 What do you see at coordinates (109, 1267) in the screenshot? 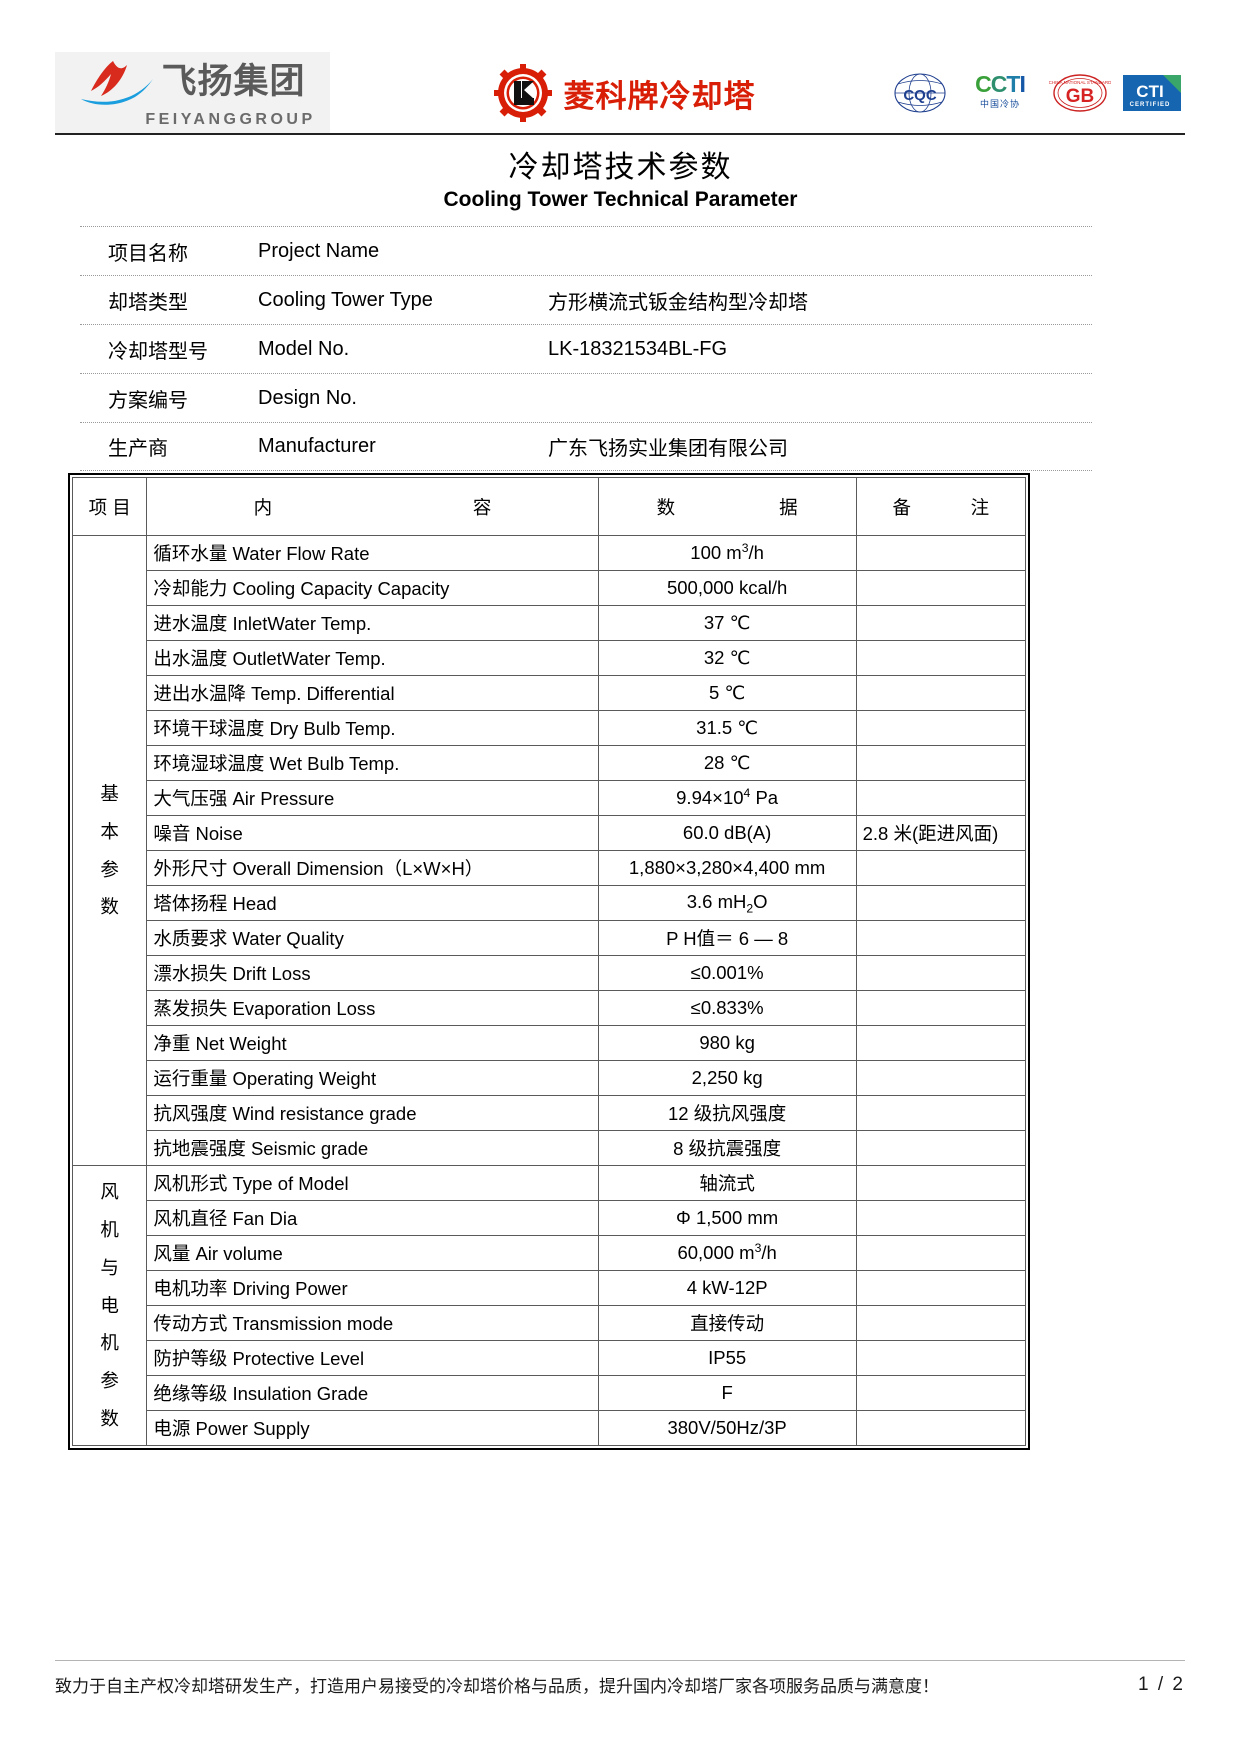
I see `row-group-label-char: 与` at bounding box center [109, 1267].